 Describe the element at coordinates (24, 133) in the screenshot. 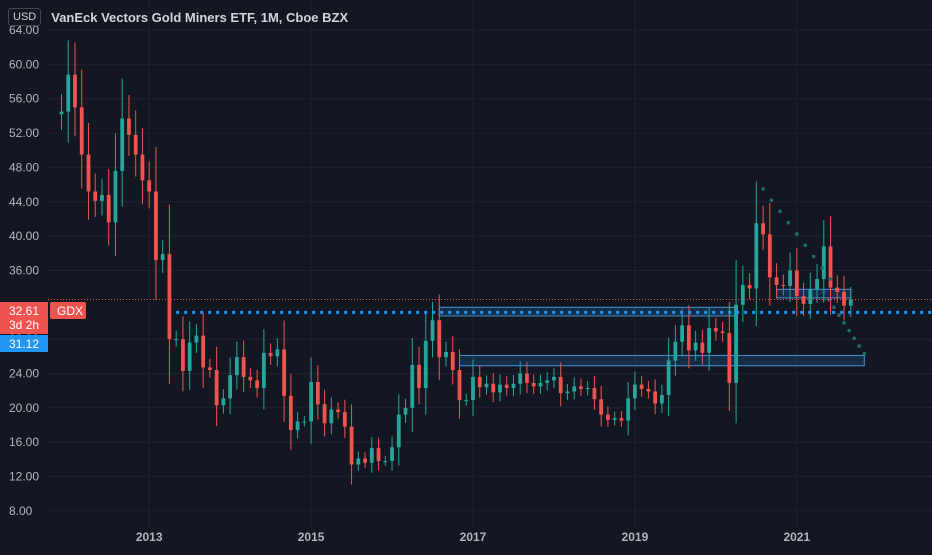

I see `y-tick-label: 52.00` at that location.